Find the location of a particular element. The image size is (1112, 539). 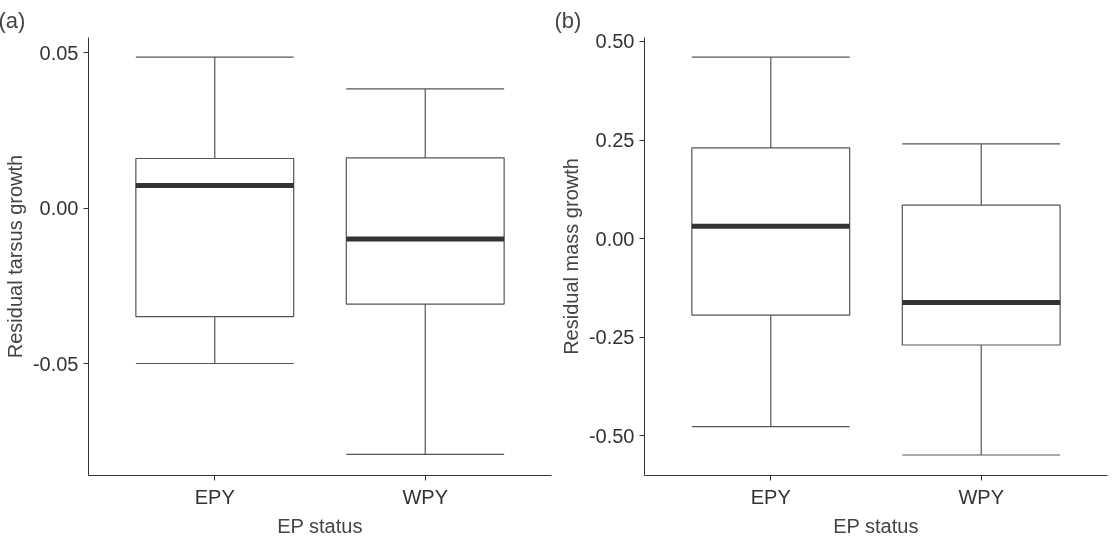

y-axis-title: Residual mass growth is located at coordinates (570, 256).